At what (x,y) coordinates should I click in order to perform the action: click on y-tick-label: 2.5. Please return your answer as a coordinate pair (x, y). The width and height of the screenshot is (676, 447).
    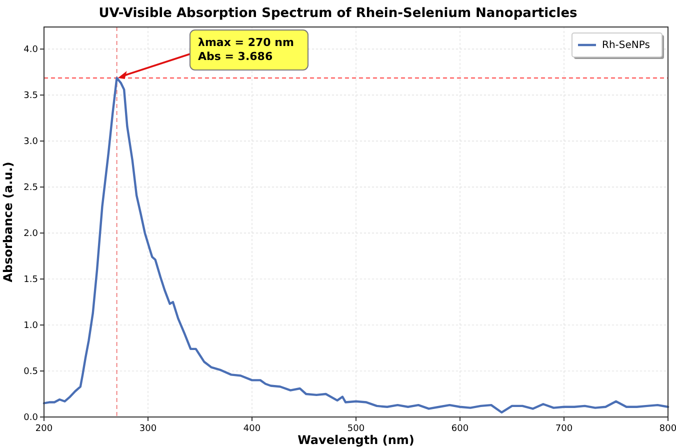
    Looking at the image, I should click on (31, 188).